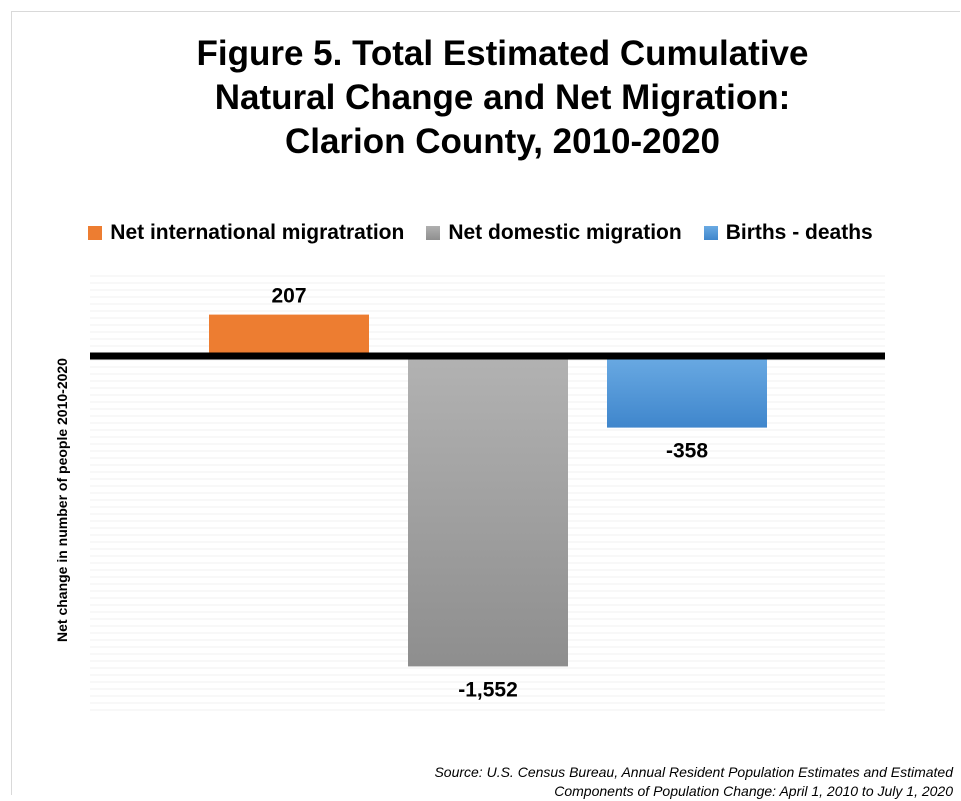 The width and height of the screenshot is (961, 801). What do you see at coordinates (687, 451) in the screenshot?
I see `data-label-births-deaths: -358` at bounding box center [687, 451].